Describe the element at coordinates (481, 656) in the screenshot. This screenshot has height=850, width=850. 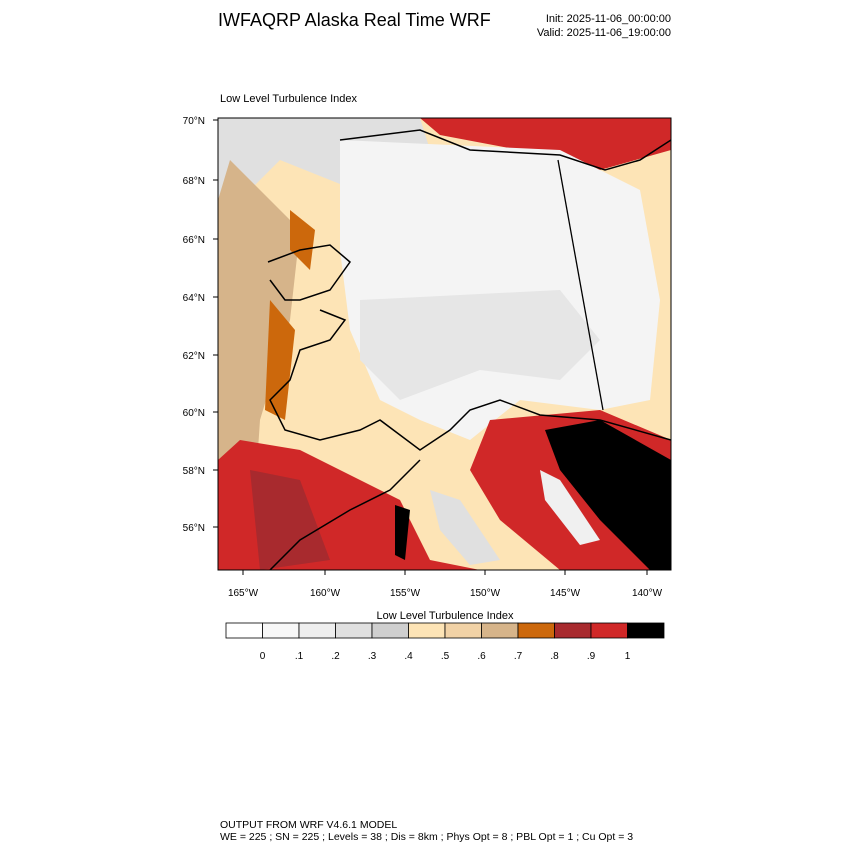
I see `colorbar-label: .6` at that location.